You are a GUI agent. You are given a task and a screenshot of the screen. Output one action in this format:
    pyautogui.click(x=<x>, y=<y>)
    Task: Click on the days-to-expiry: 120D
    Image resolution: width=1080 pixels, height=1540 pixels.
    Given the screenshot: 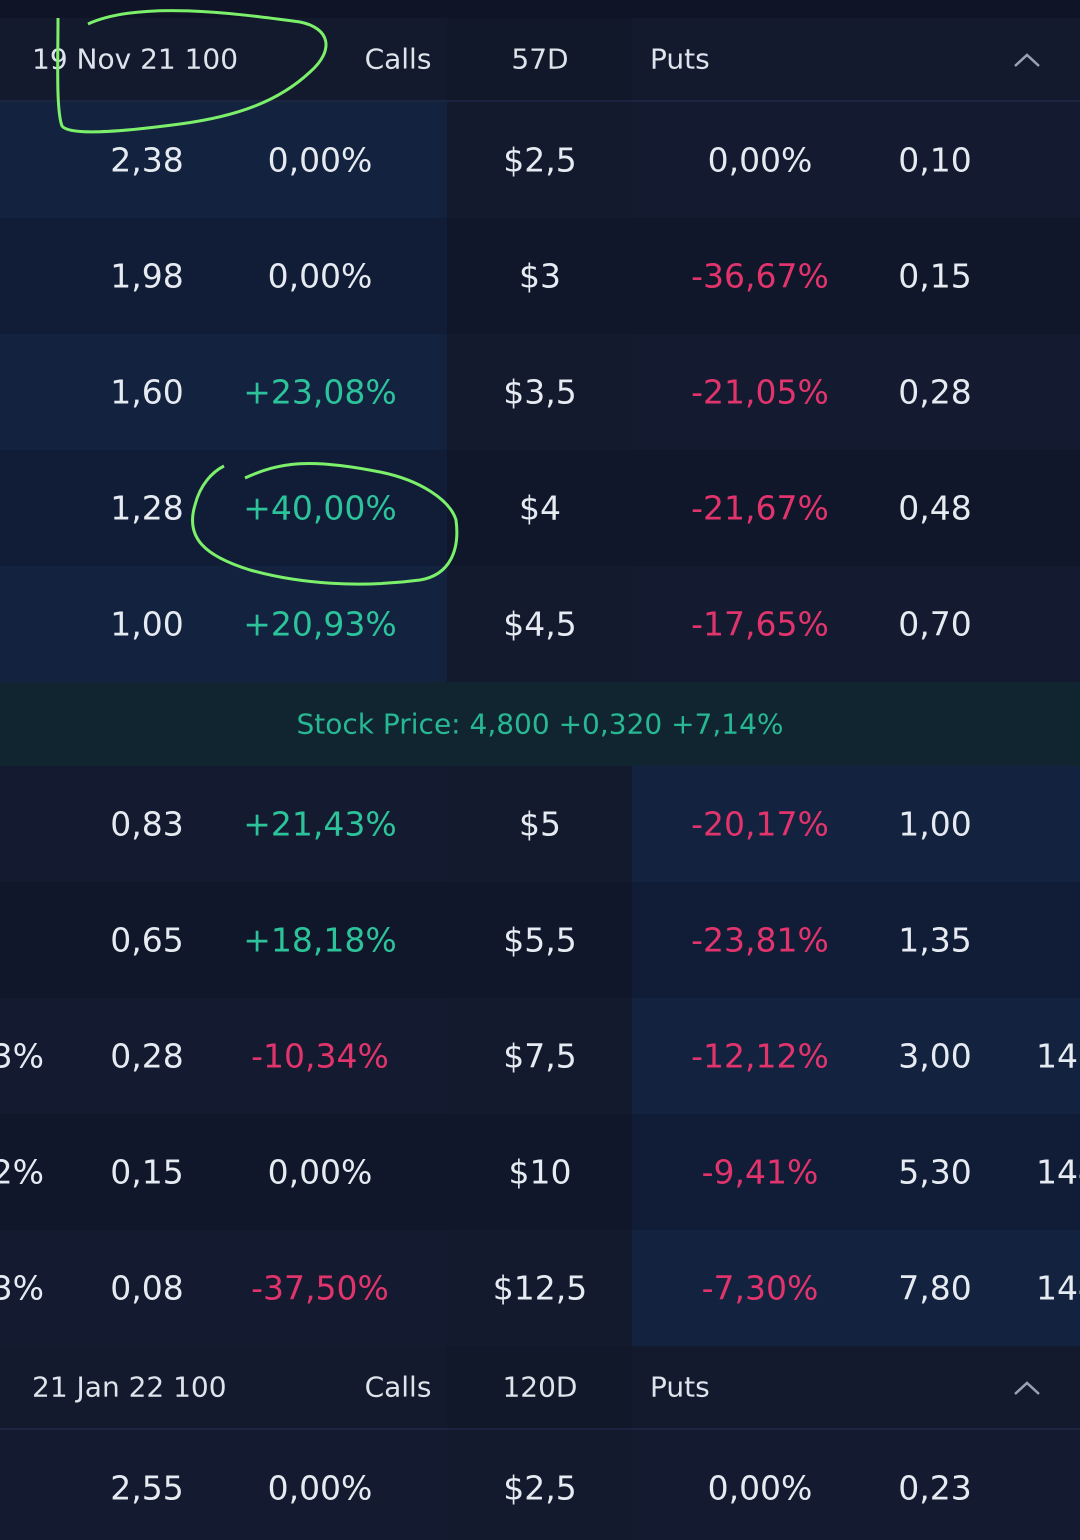 What is the action you would take?
    pyautogui.click(x=540, y=1387)
    